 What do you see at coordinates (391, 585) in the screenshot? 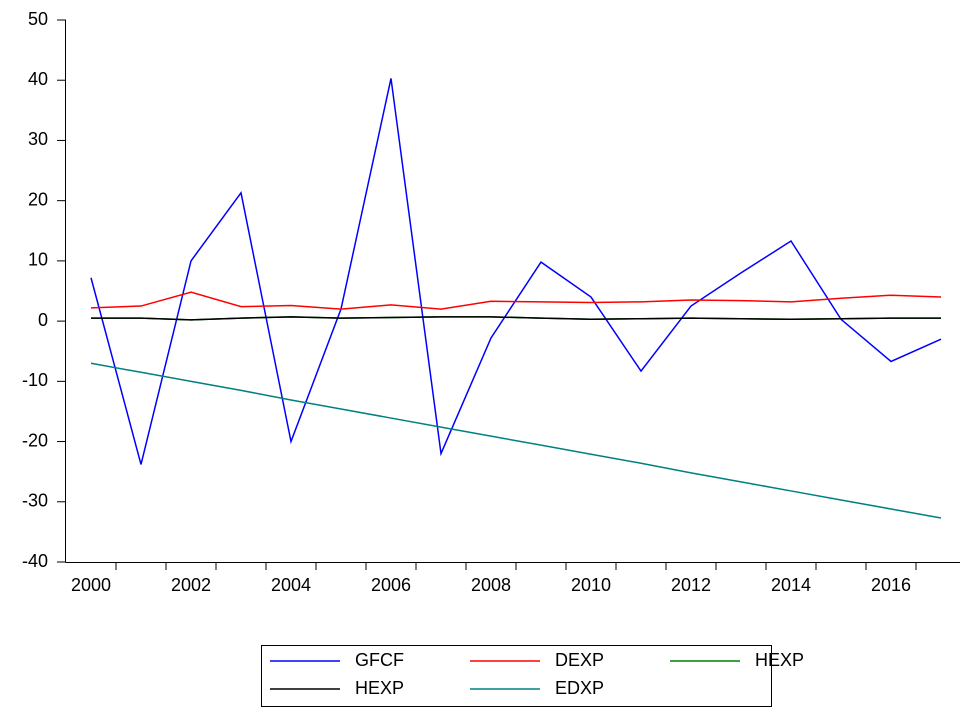
I see `x-tick-label: 2006` at bounding box center [391, 585].